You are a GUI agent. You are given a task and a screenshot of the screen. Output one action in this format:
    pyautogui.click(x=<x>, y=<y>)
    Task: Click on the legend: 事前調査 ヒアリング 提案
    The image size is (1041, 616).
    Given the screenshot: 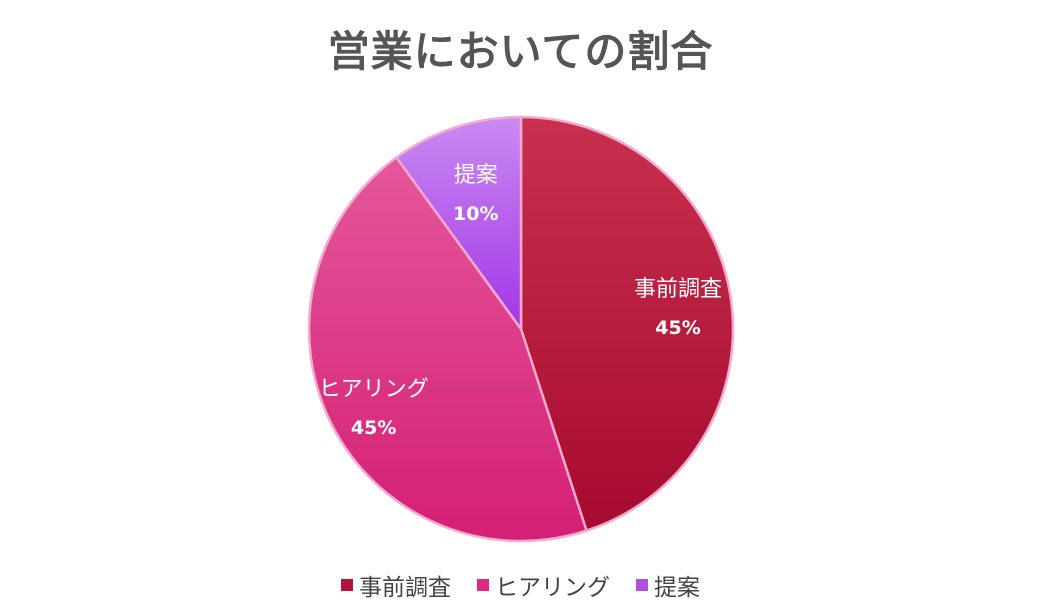 What is the action you would take?
    pyautogui.click(x=520, y=585)
    